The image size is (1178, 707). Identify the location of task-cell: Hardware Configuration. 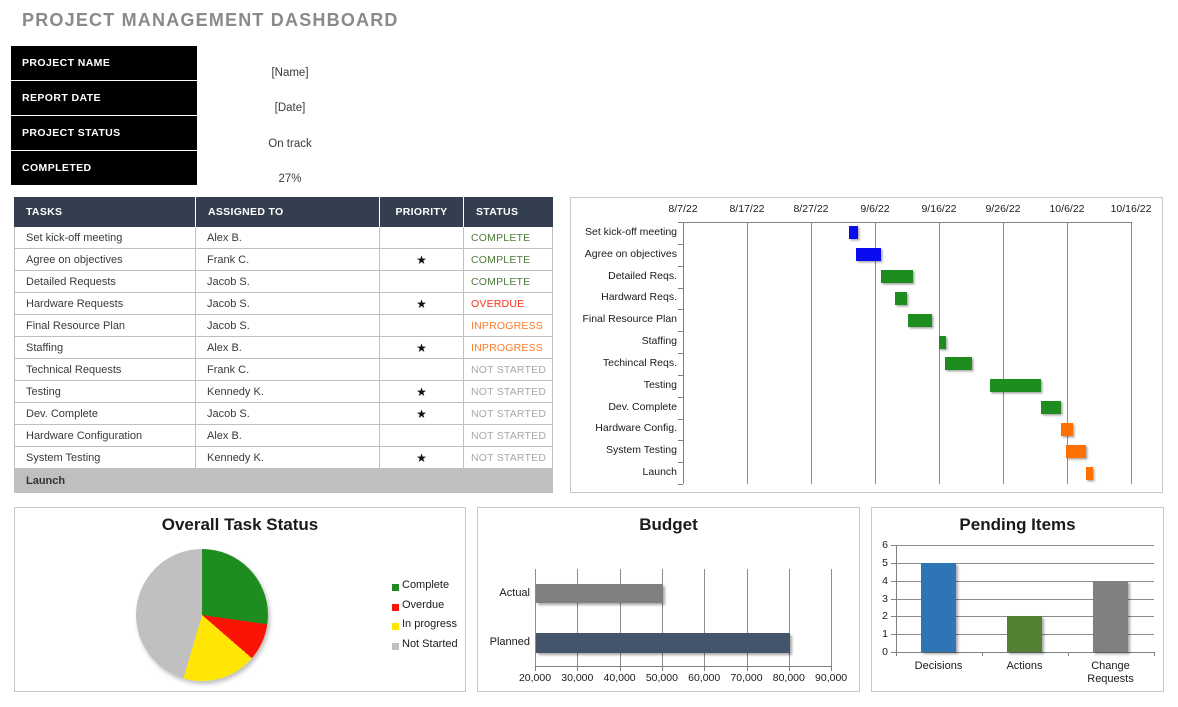
(105, 436).